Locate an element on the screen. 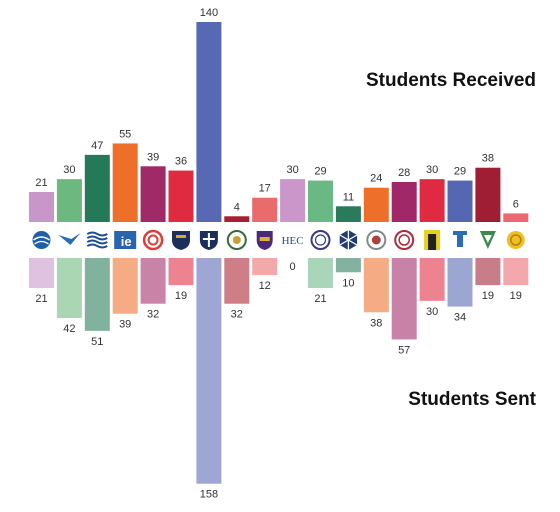  sent-title: Students Sent is located at coordinates (472, 399).